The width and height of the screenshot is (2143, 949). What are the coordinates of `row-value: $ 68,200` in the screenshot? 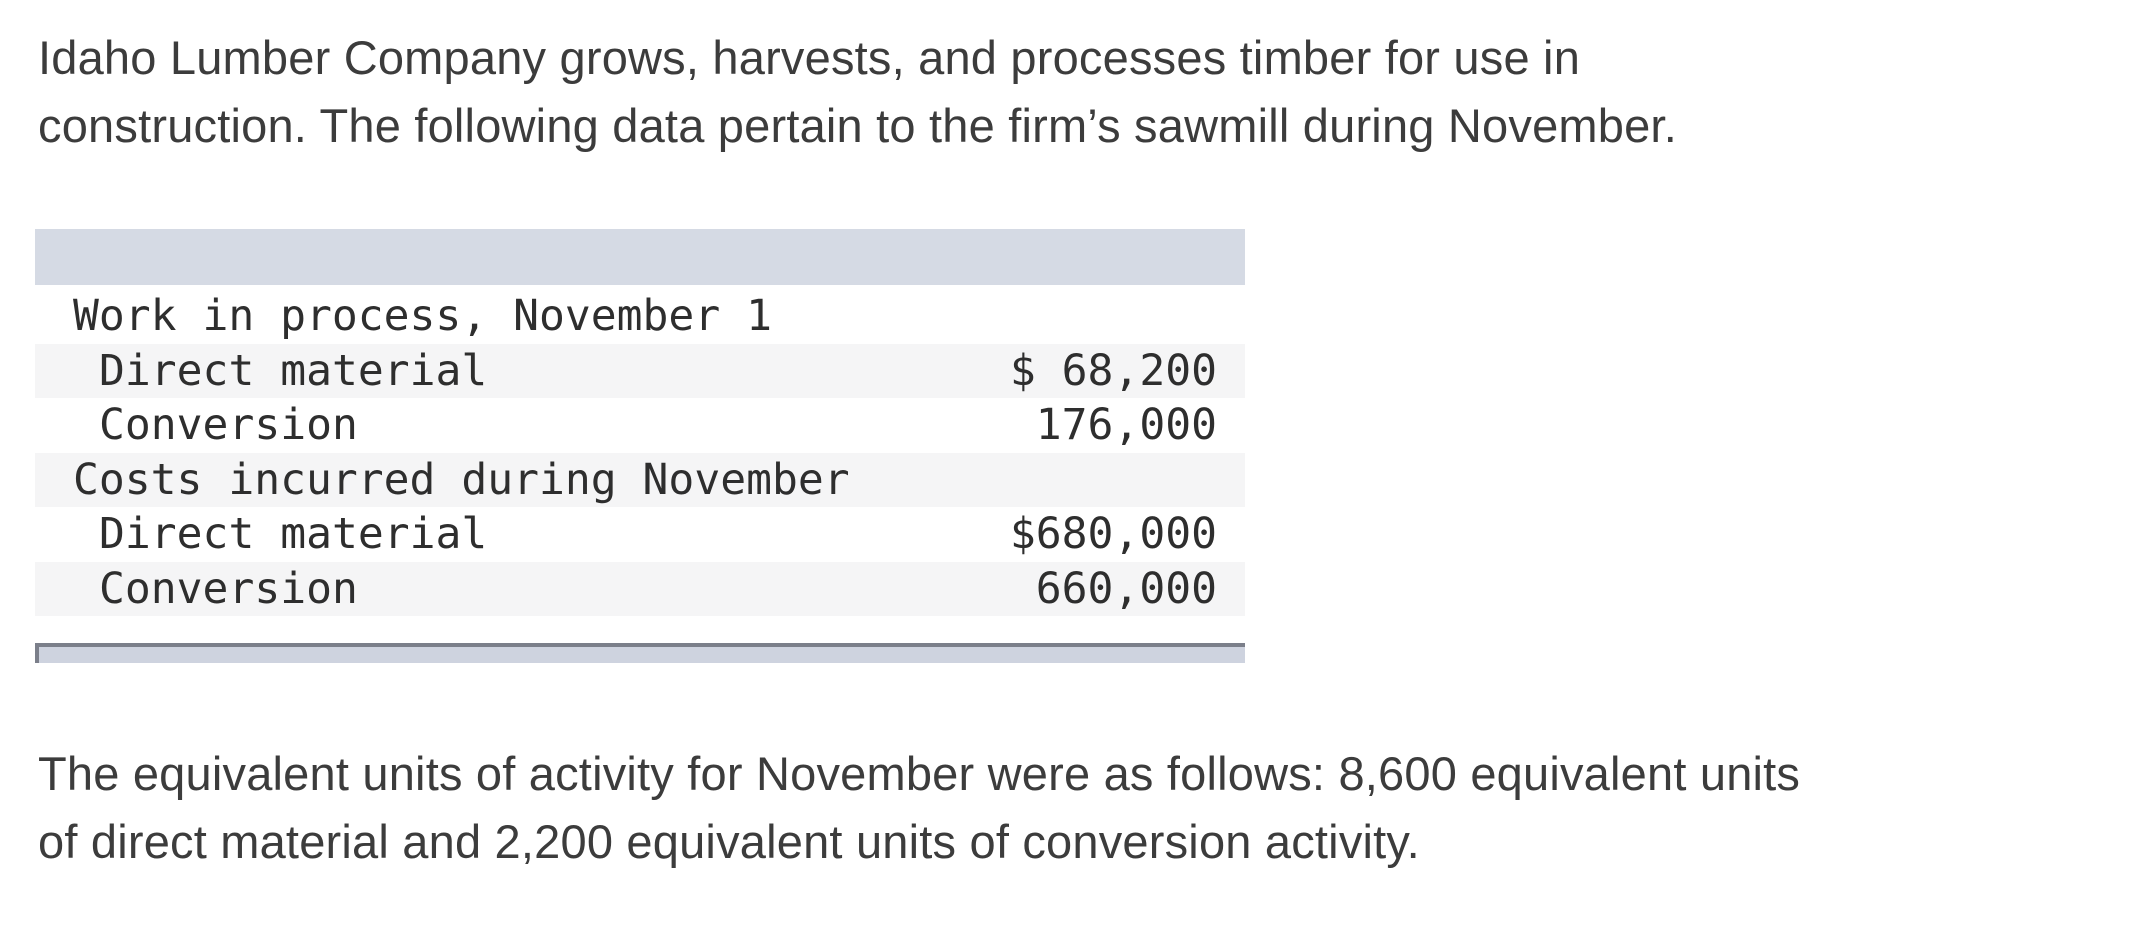 It's located at (1113, 370).